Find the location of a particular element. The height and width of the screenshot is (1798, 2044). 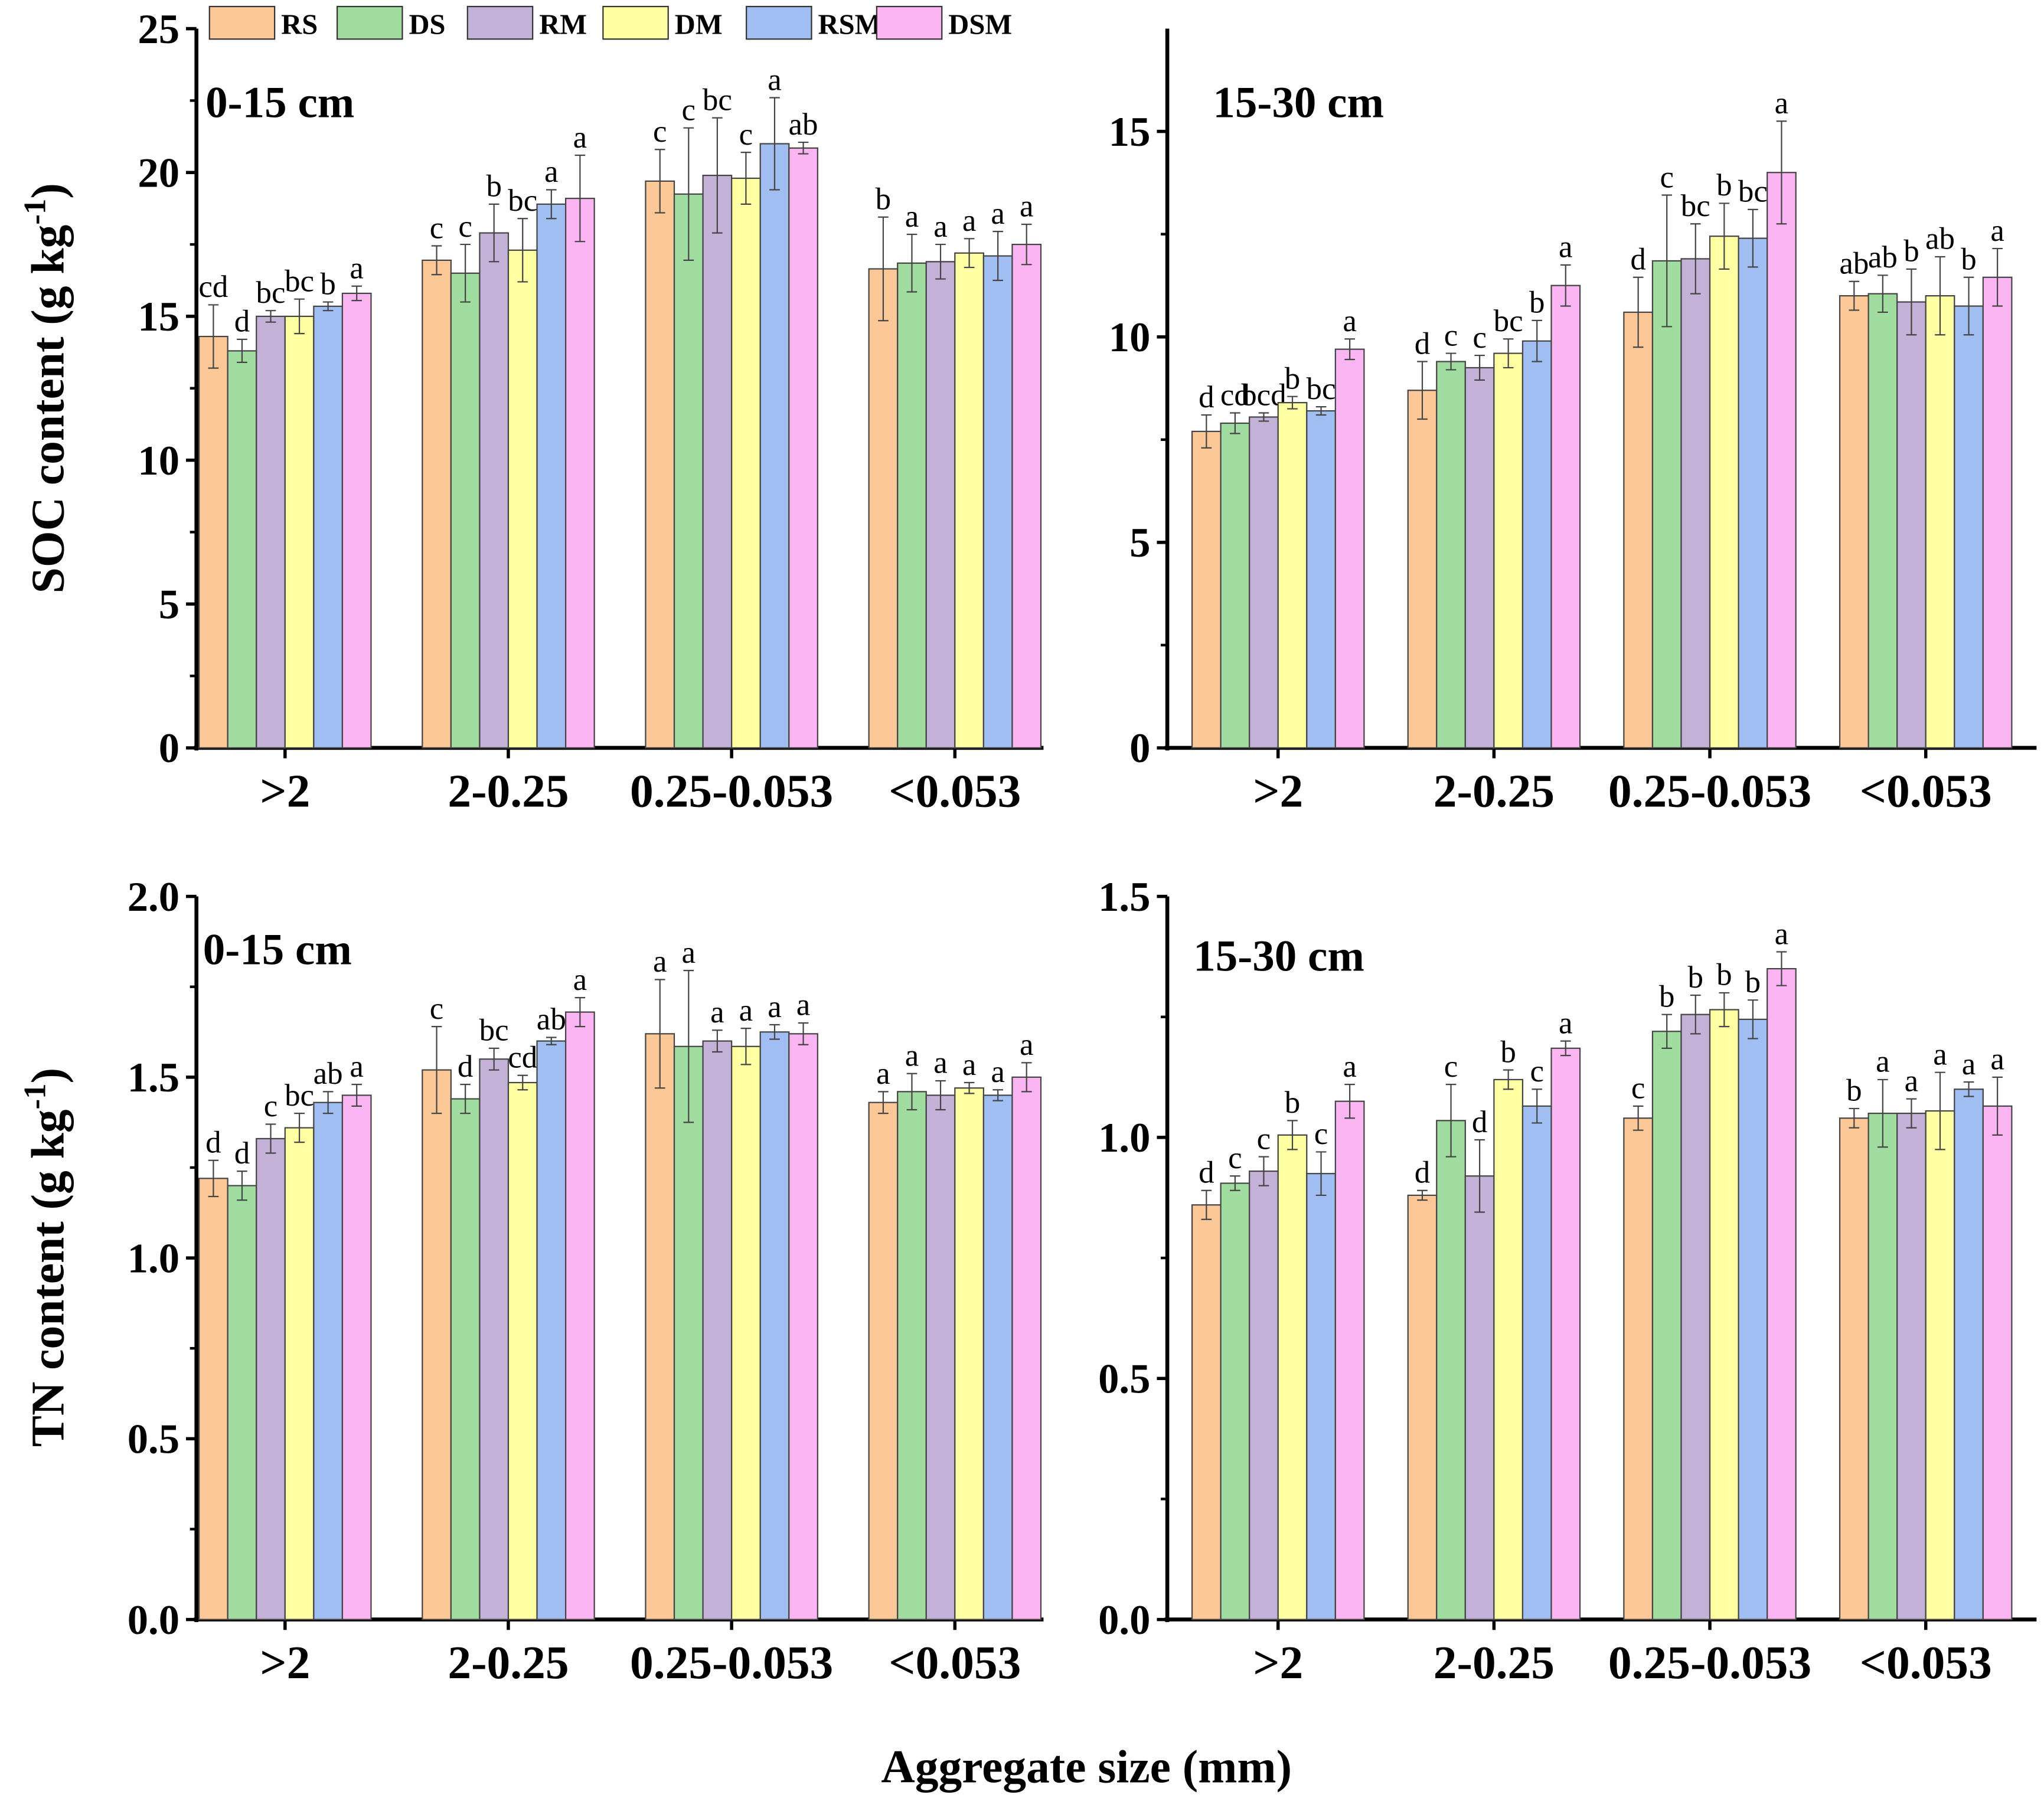

x-tick-label: 2-0.25 is located at coordinates (509, 1663).